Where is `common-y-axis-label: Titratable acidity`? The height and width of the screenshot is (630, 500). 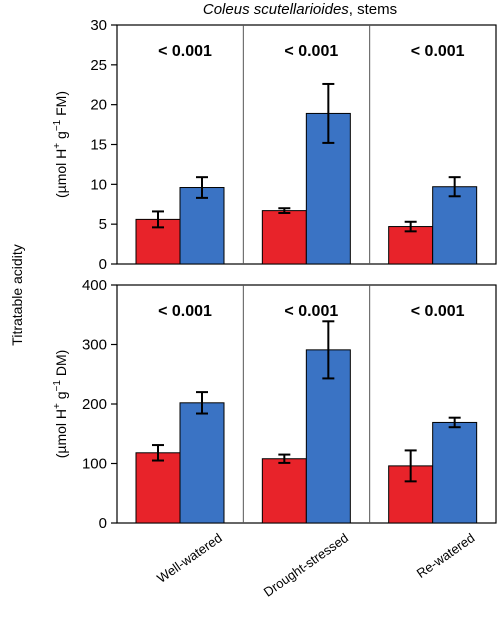 common-y-axis-label: Titratable acidity is located at coordinates (17, 294).